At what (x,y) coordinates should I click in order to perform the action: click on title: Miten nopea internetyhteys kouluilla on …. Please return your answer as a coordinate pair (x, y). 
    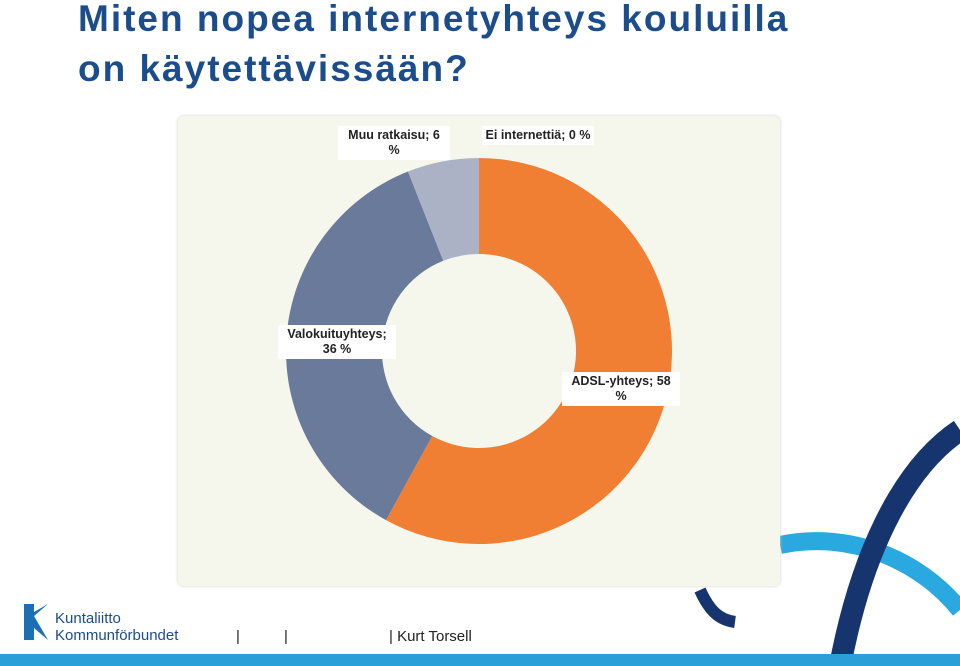
    Looking at the image, I should click on (434, 44).